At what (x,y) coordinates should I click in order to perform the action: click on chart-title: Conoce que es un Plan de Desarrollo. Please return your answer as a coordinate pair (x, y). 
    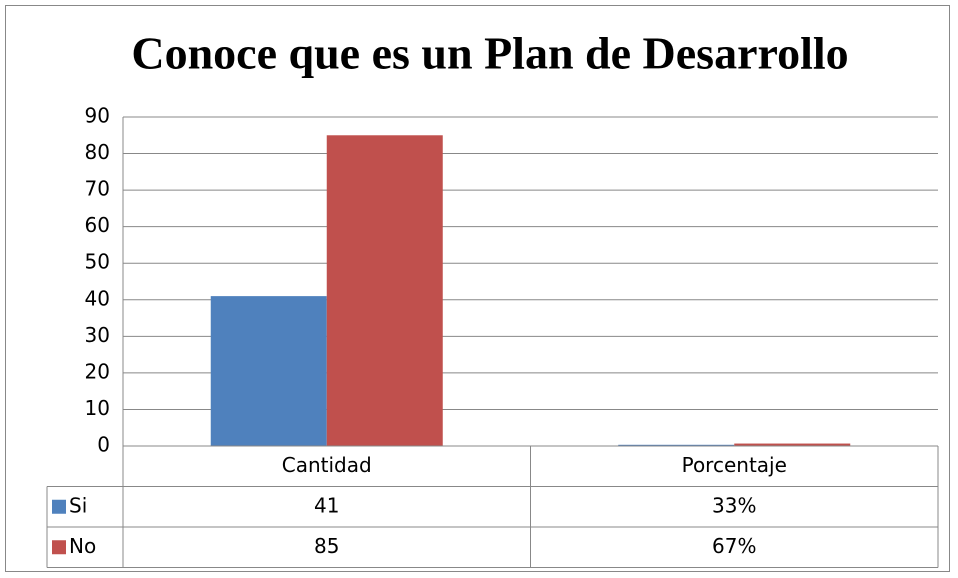
    Looking at the image, I should click on (489, 53).